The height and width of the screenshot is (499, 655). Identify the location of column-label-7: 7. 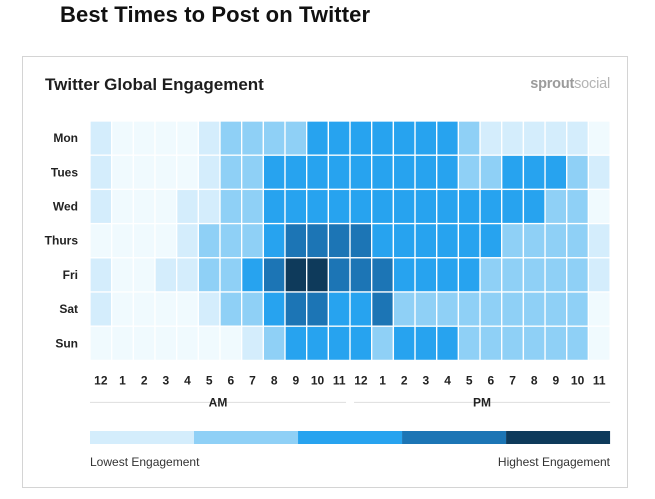
(252, 380).